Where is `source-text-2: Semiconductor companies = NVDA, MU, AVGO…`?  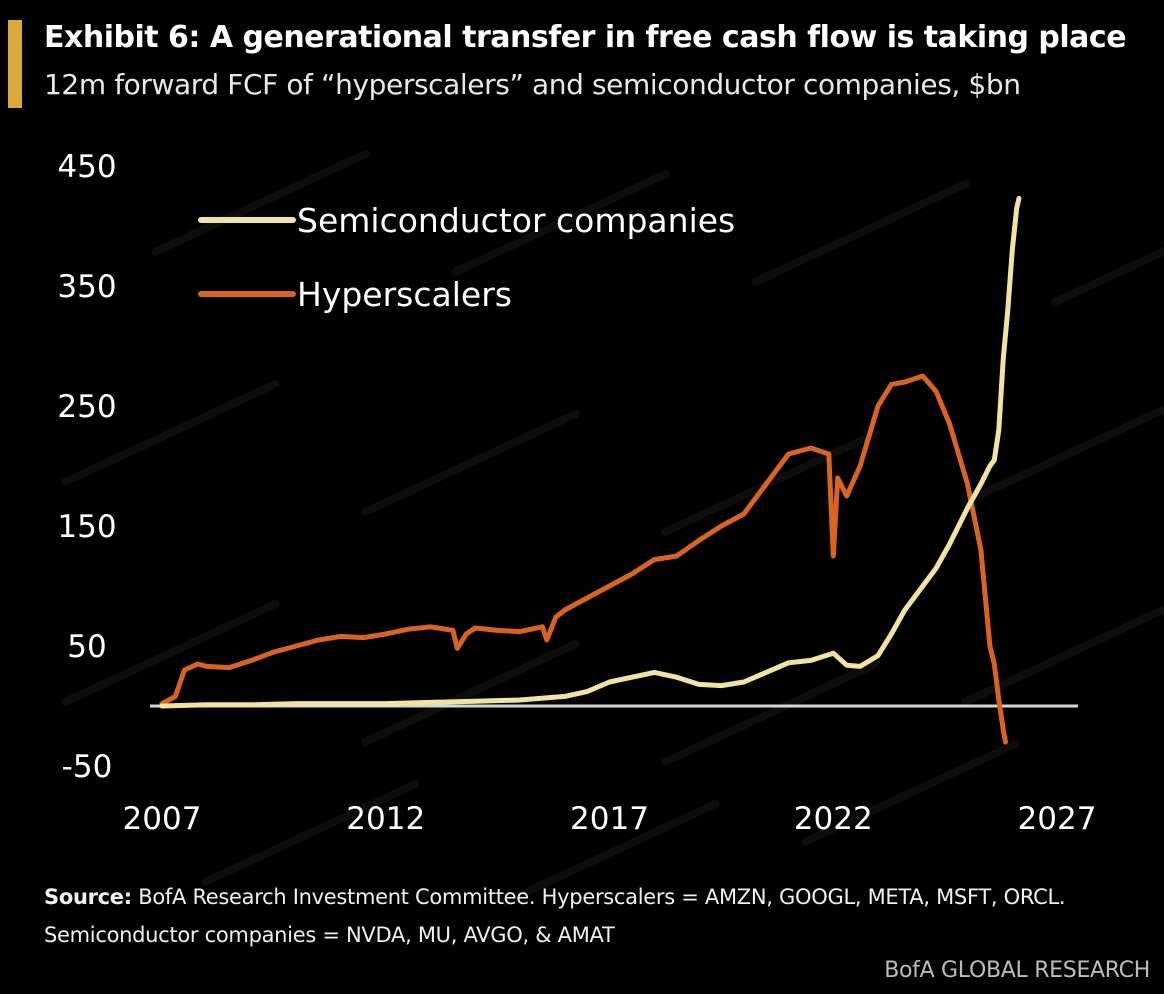
source-text-2: Semiconductor companies = NVDA, MU, AVGO… is located at coordinates (329, 935).